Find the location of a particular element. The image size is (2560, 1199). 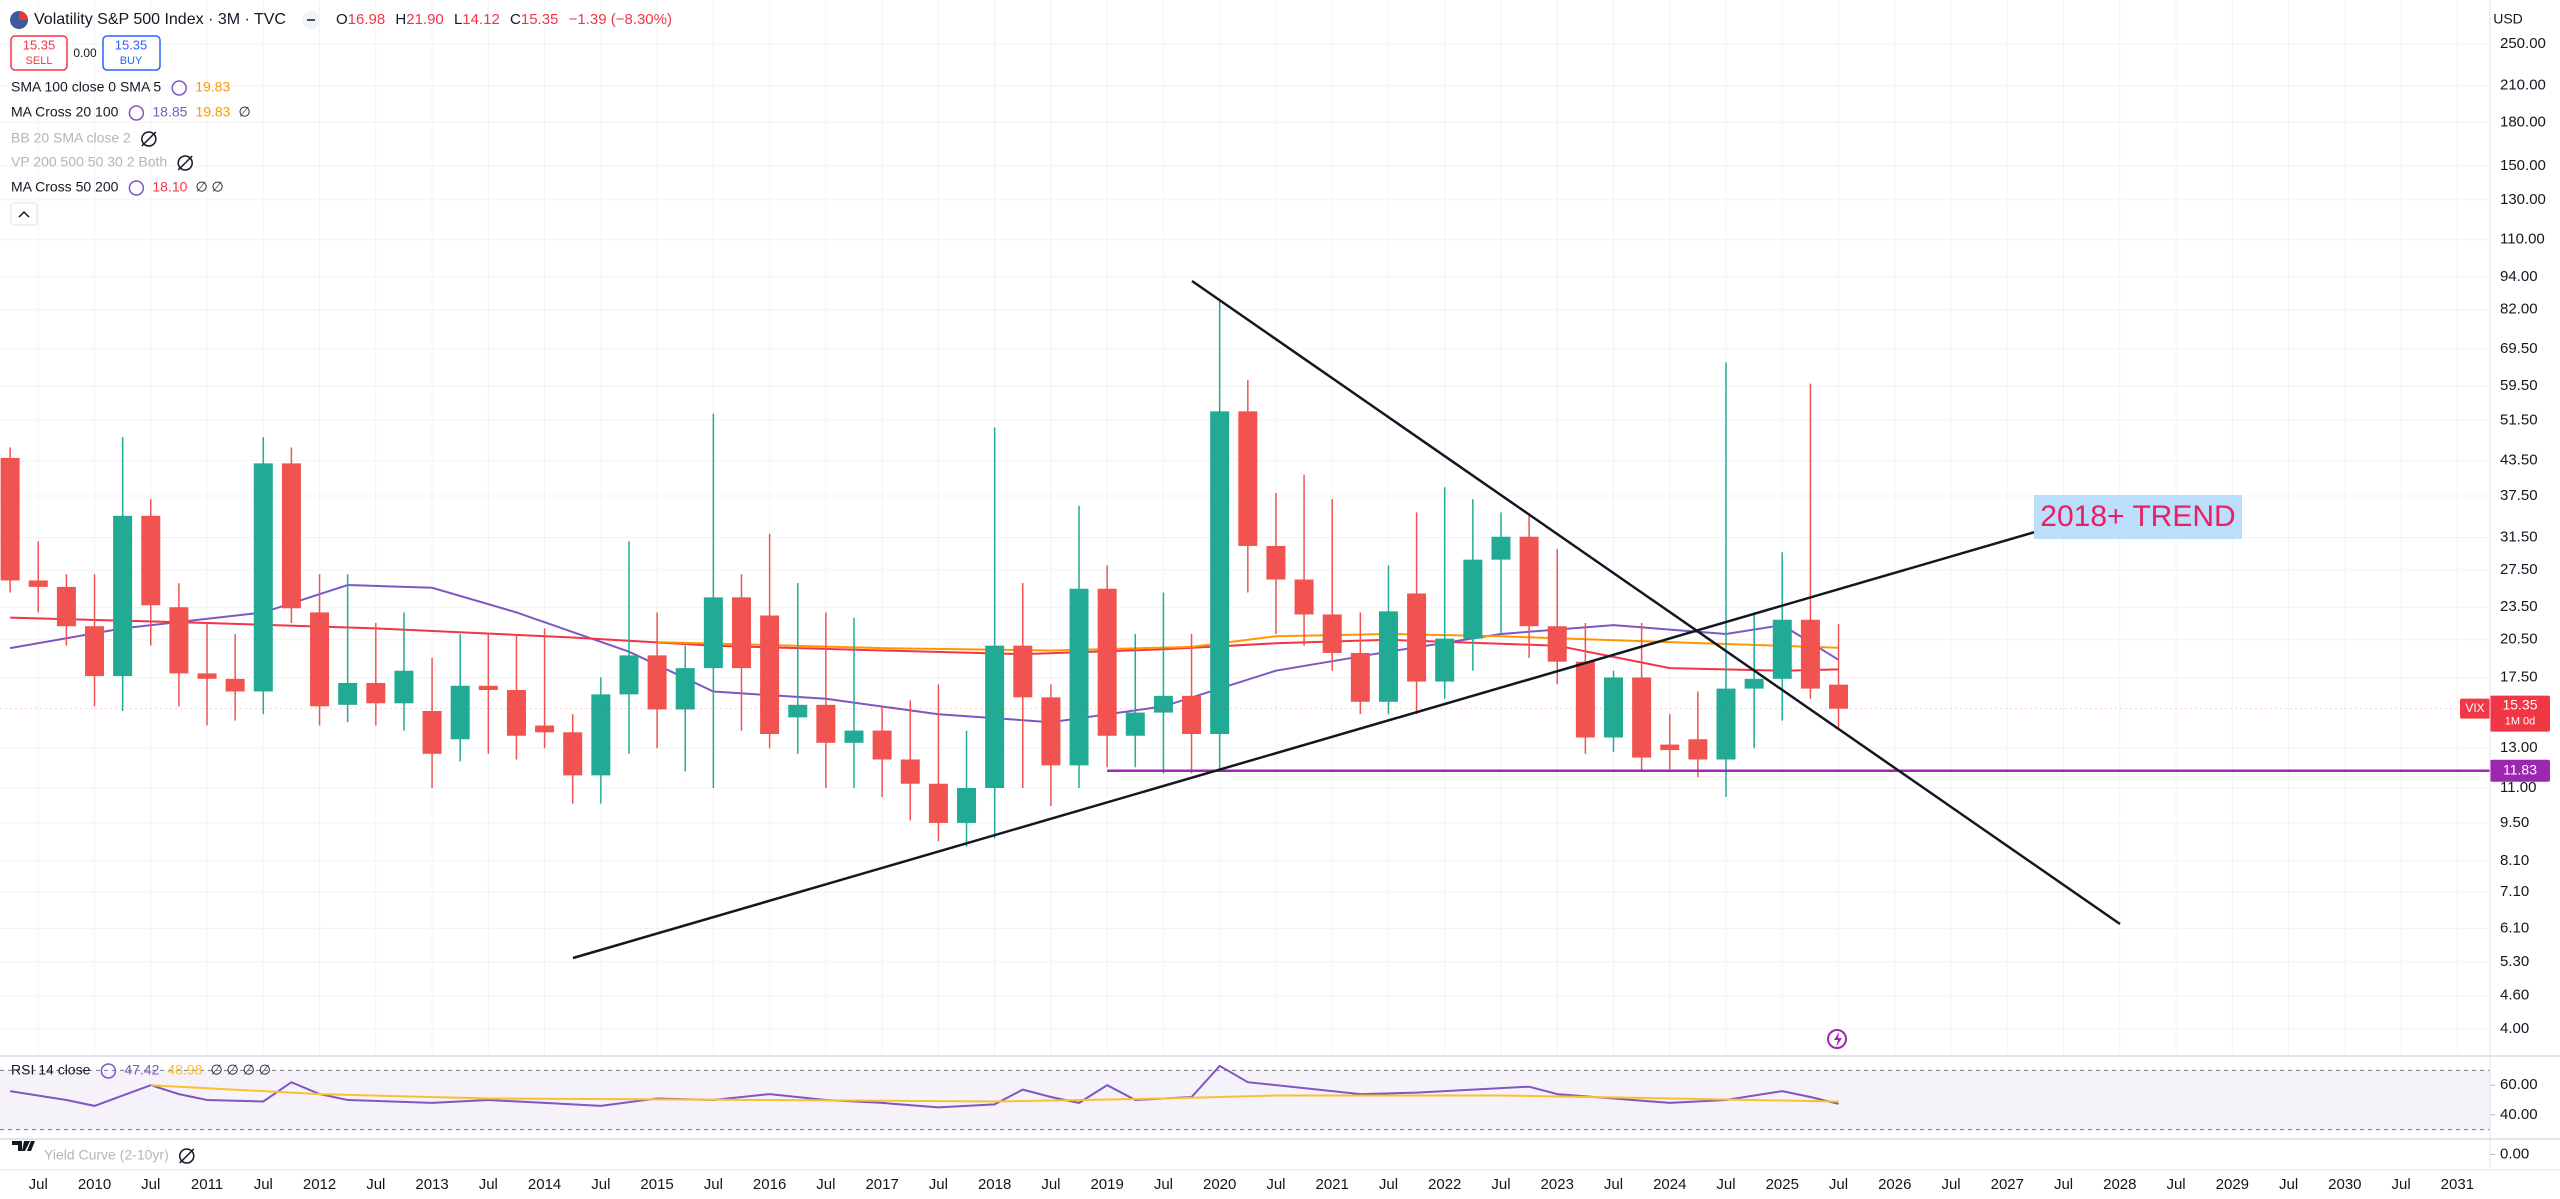

y-tick-label: 180.00 is located at coordinates (2523, 121).